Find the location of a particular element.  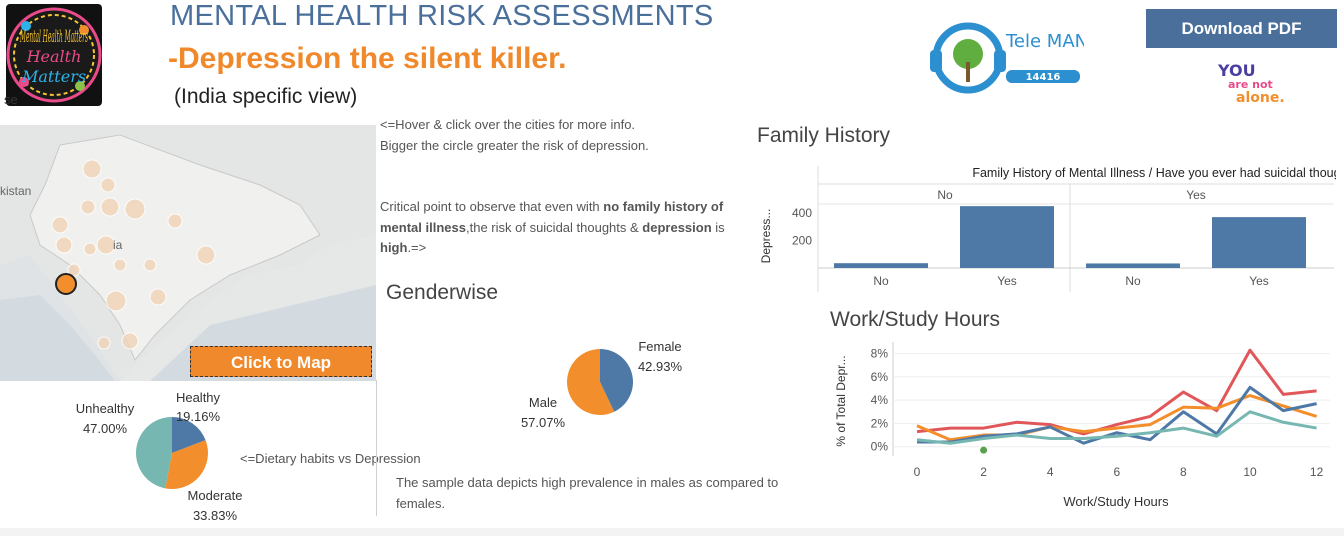

work-y-tick: 6% is located at coordinates (880, 377).